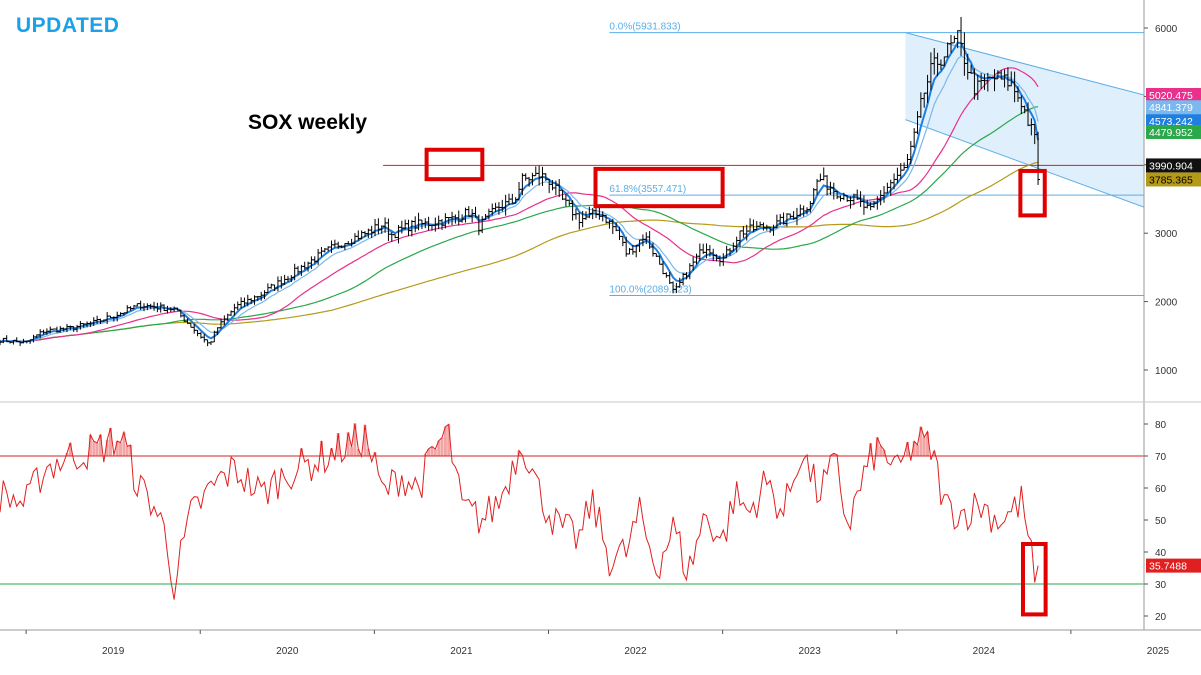  What do you see at coordinates (1161, 585) in the screenshot?
I see `rsi-tick-label: 30` at bounding box center [1161, 585].